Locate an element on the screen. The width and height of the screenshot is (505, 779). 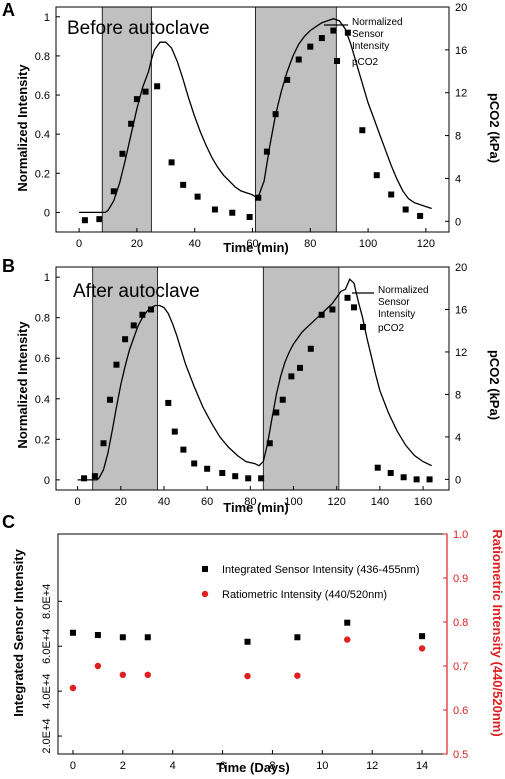
legend-text-line: Sensor is located at coordinates (368, 34).